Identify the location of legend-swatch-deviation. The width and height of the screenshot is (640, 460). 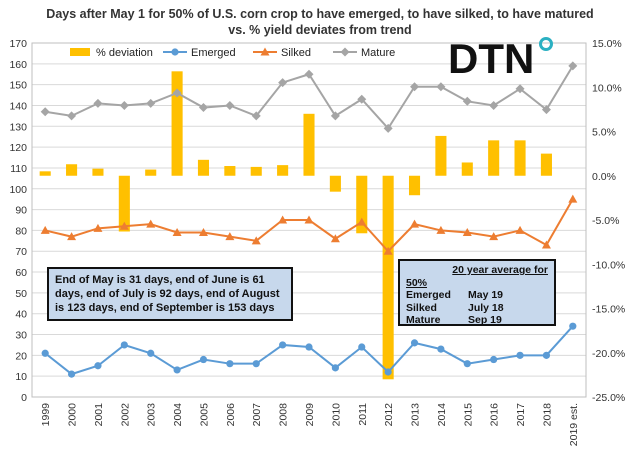
(80, 52).